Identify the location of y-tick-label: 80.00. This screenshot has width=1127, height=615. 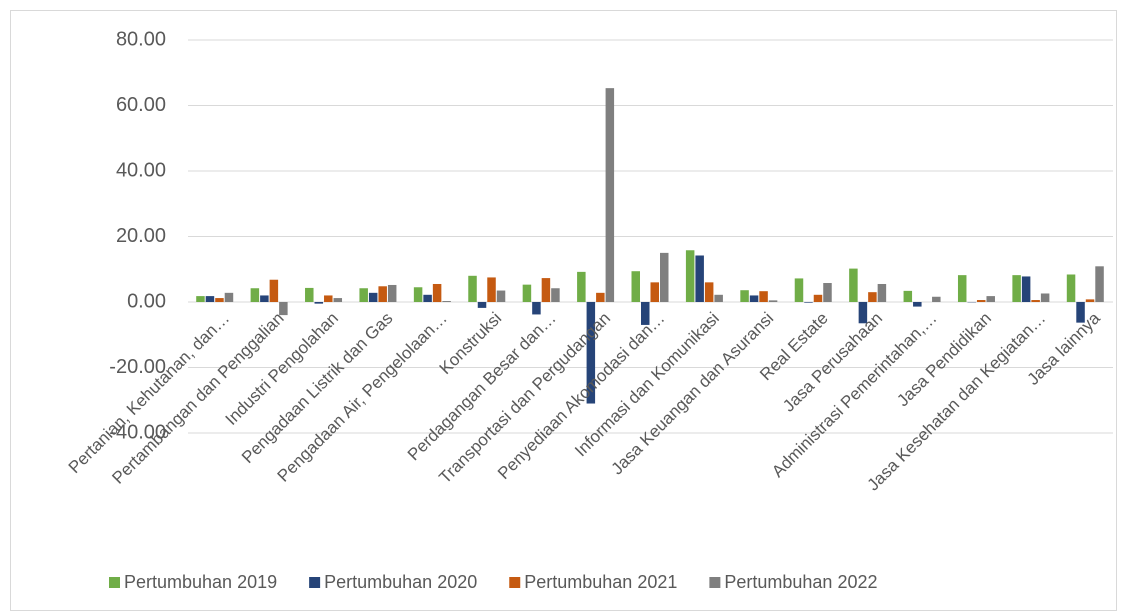
(141, 39).